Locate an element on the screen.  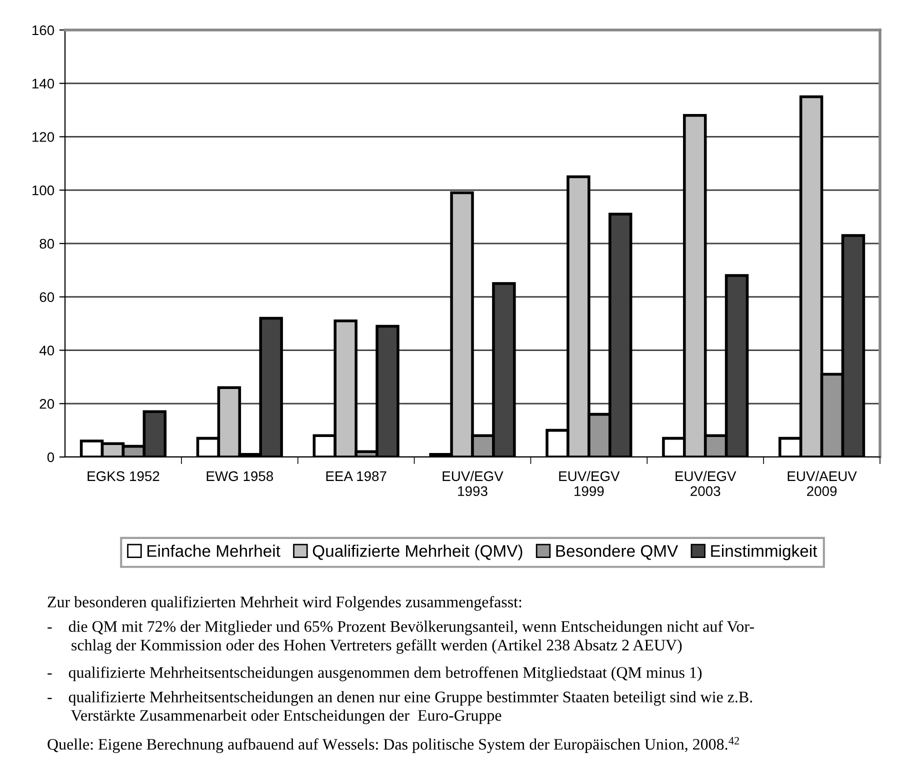
legend-label: Besondere QMV is located at coordinates (617, 552).